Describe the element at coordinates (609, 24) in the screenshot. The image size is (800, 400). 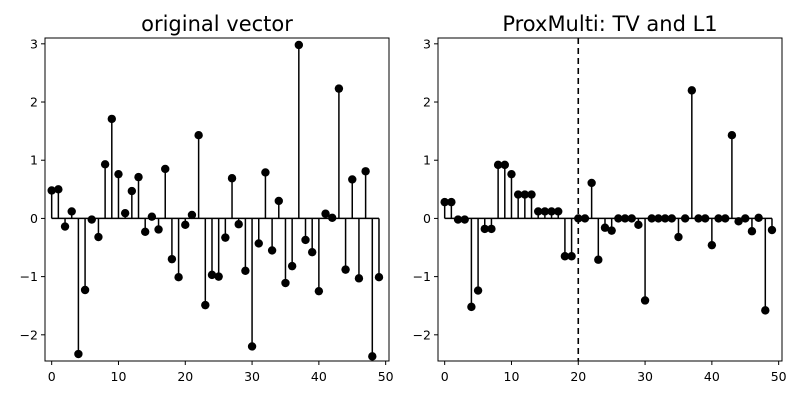
I see `chart-title: ProxMulti: TV and L1` at that location.